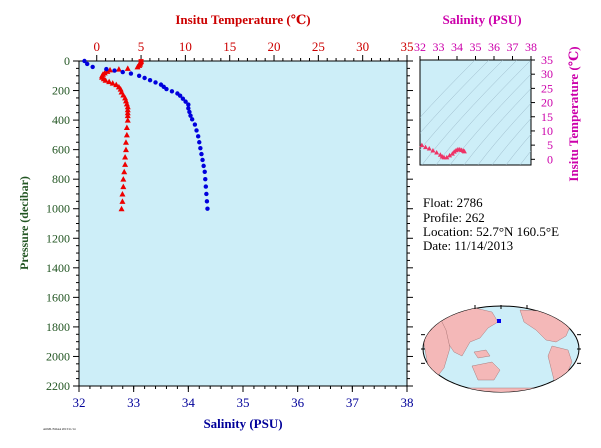 This screenshot has width=601, height=448. What do you see at coordinates (547, 60) in the screenshot?
I see `ts-temperature-tick-label: 35` at bounding box center [547, 60].